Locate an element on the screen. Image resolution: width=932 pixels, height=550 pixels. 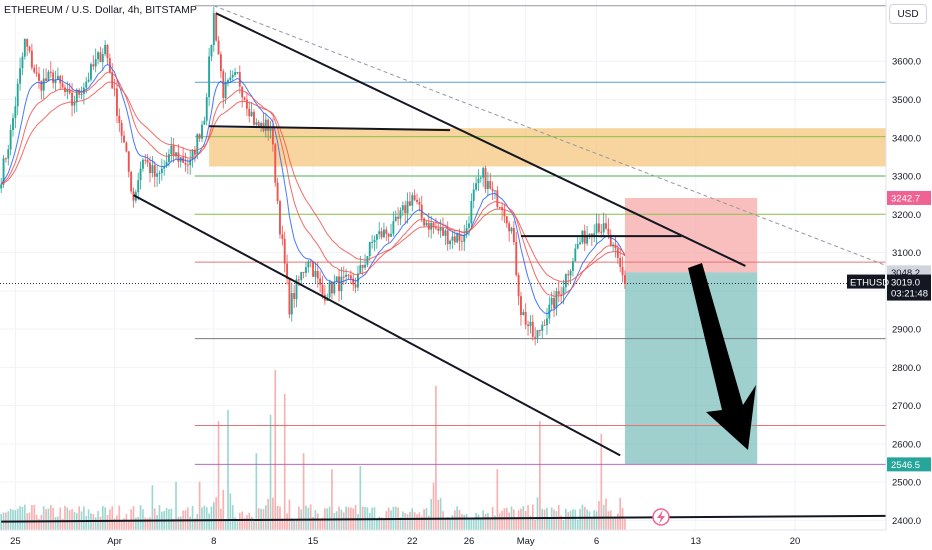
time-tick-label: 22 is located at coordinates (412, 541).